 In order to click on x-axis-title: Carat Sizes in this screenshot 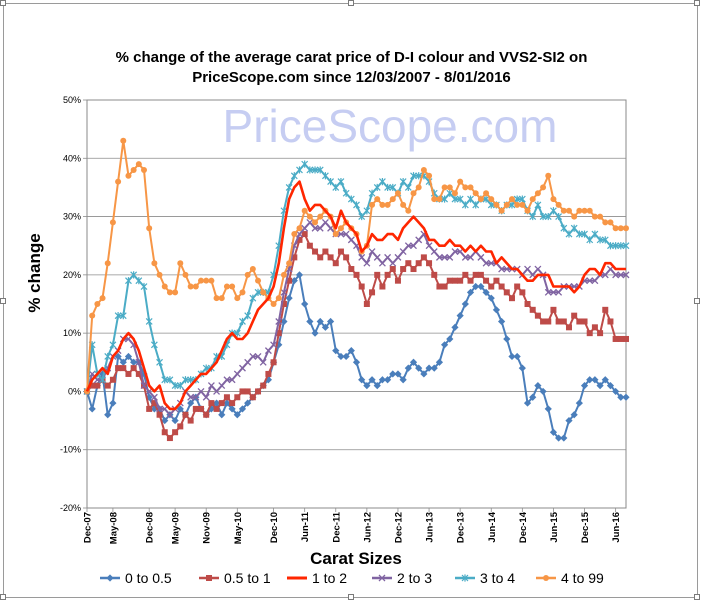, I will do `click(356, 558)`.